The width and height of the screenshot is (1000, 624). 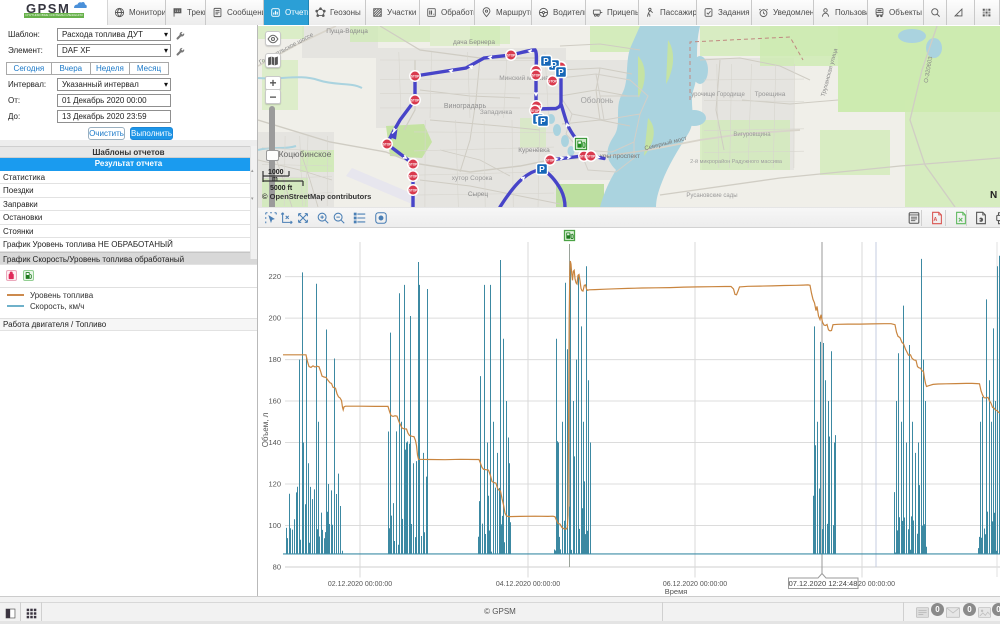 What do you see at coordinates (676, 591) in the screenshot?
I see `svg-text: Время` at bounding box center [676, 591].